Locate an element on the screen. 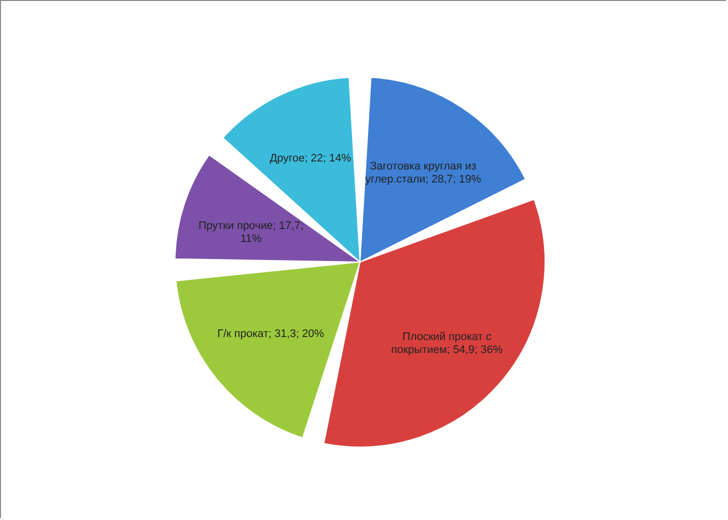 Image resolution: width=728 pixels, height=520 pixels. slice-label: Прутки прочие; 17,7; 11% is located at coordinates (251, 233).